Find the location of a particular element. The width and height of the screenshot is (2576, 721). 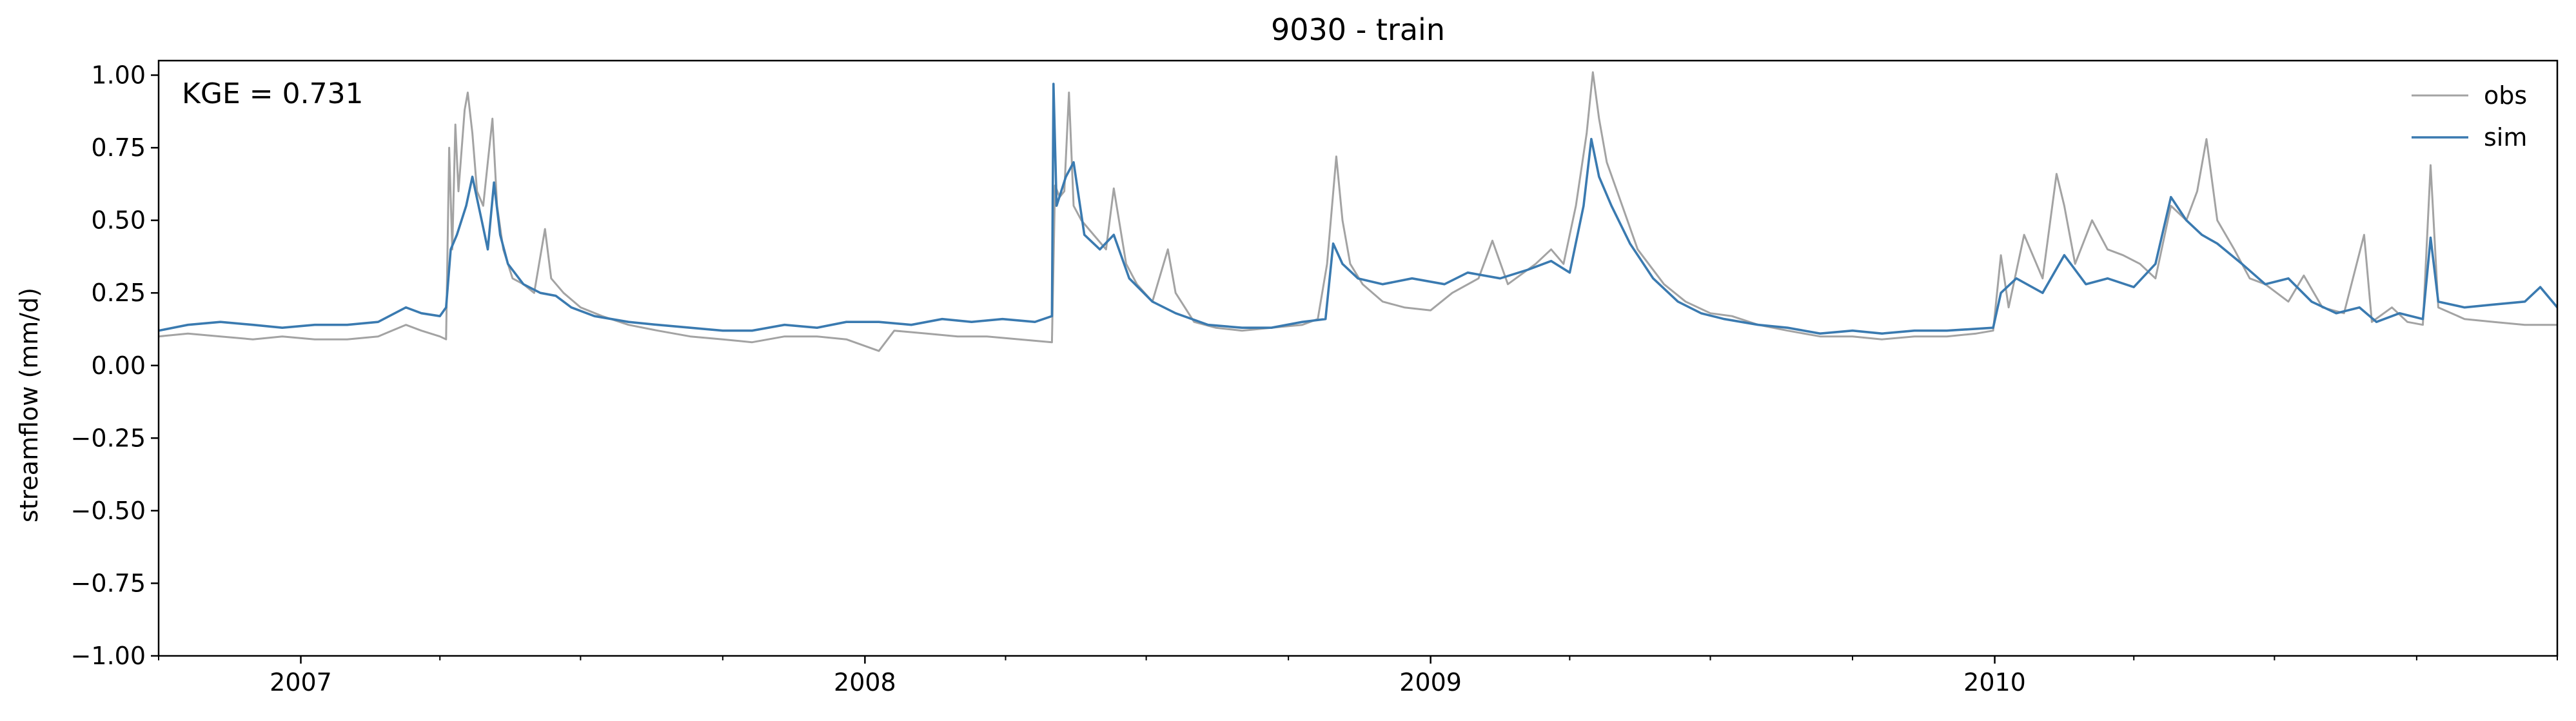

y-tick-label: 0.75 is located at coordinates (118, 147).